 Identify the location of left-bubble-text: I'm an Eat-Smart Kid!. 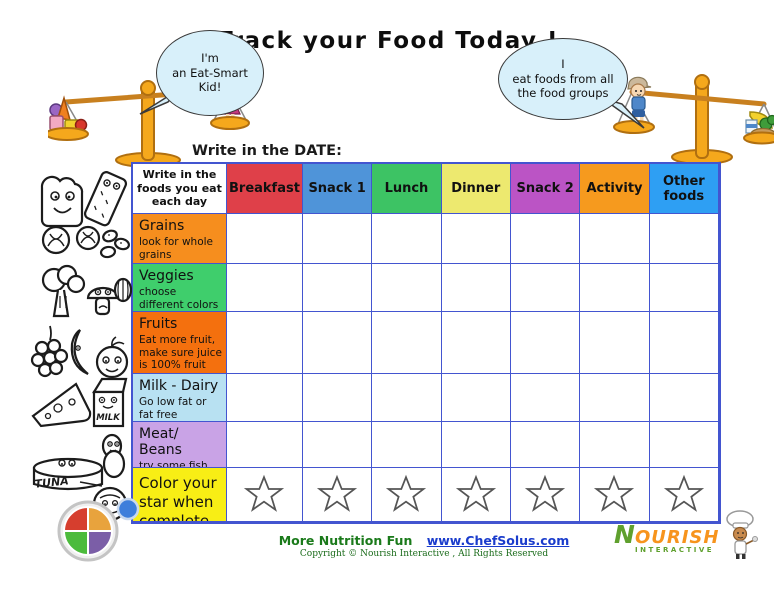
(210, 72).